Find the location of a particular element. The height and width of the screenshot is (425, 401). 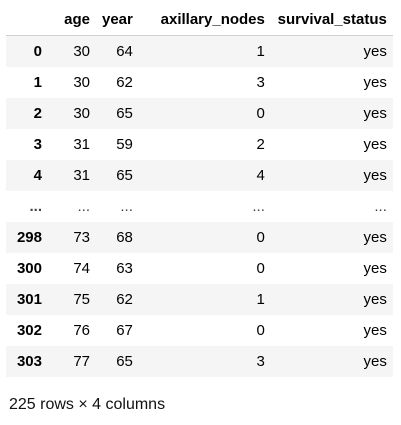

row-index: 2 is located at coordinates (37, 113).